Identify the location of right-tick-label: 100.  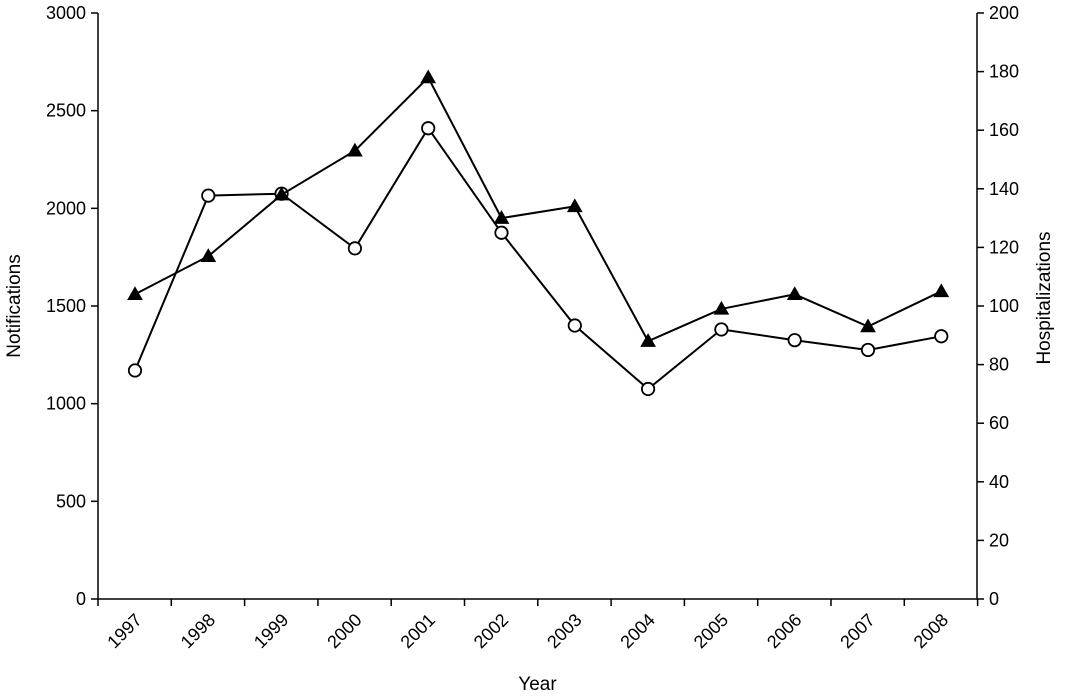
(1004, 306).